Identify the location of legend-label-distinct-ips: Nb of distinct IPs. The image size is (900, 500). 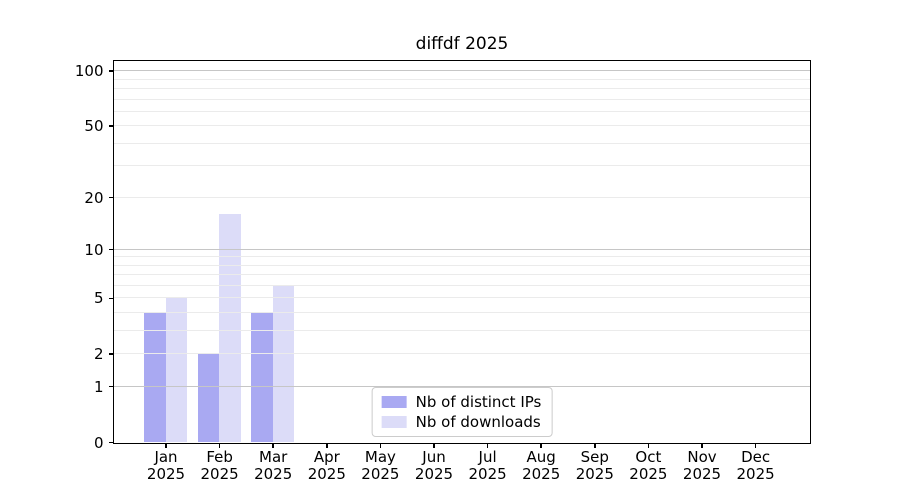
(478, 401).